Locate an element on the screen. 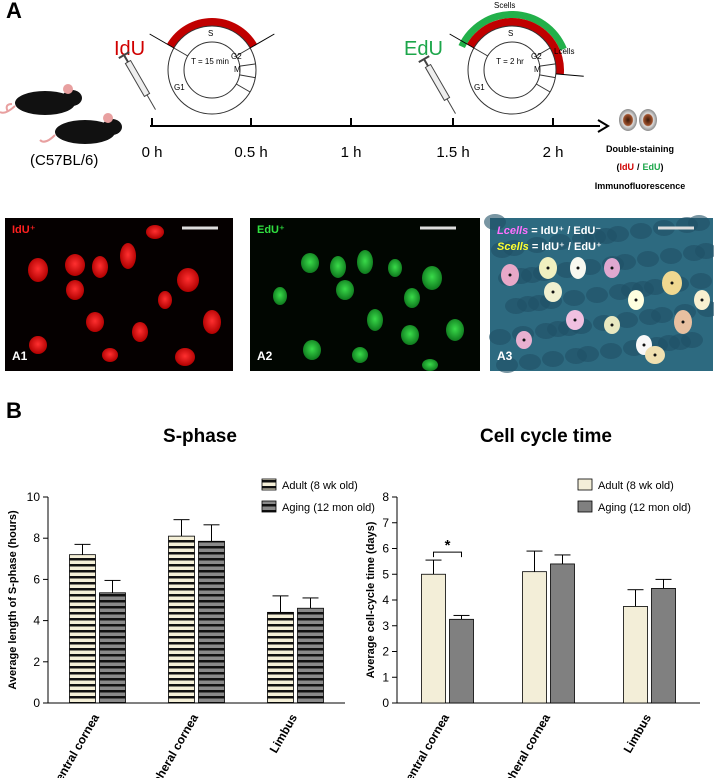 The width and height of the screenshot is (714, 778). timeline-label: 1.5 h is located at coordinates (452, 152).